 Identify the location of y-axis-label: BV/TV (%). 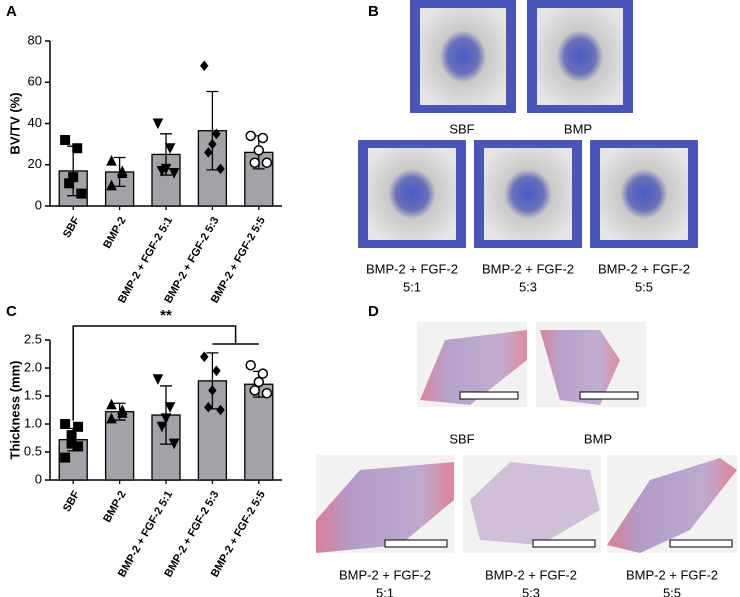
(14, 123).